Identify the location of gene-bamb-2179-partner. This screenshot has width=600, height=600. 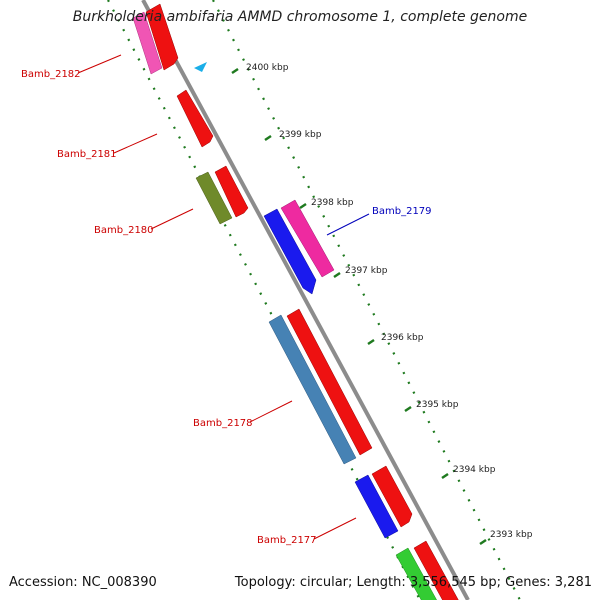
(290, 251).